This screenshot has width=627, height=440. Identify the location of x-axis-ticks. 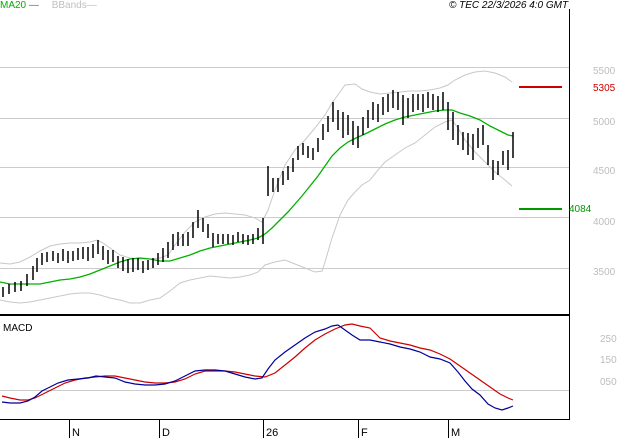
(259, 429).